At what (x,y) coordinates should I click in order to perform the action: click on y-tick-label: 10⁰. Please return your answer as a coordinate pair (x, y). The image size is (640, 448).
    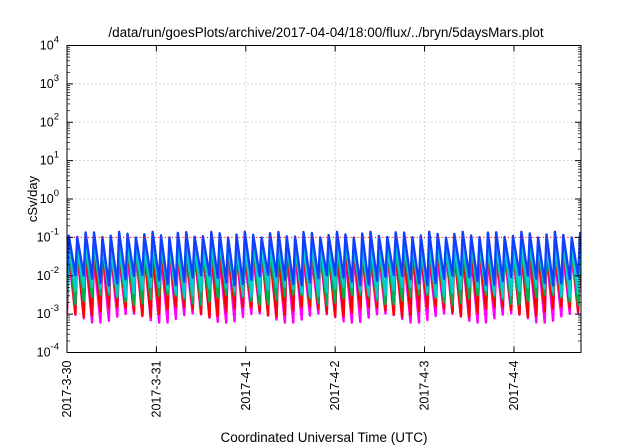
    Looking at the image, I should click on (49, 197).